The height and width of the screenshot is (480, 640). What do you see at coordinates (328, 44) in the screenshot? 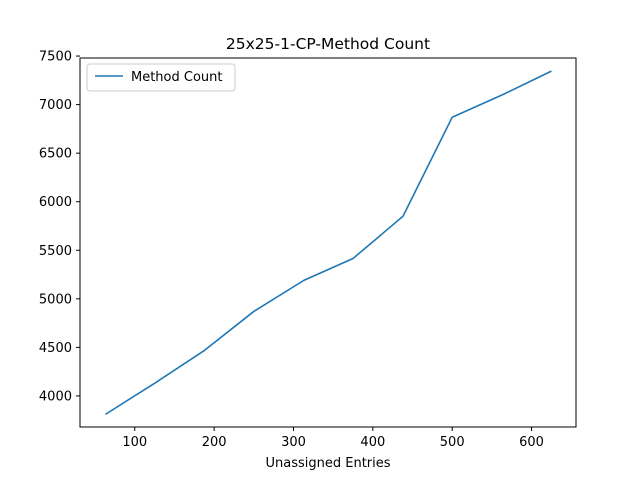
I see `chart-title: 25x25-1-CP-Method Count` at bounding box center [328, 44].